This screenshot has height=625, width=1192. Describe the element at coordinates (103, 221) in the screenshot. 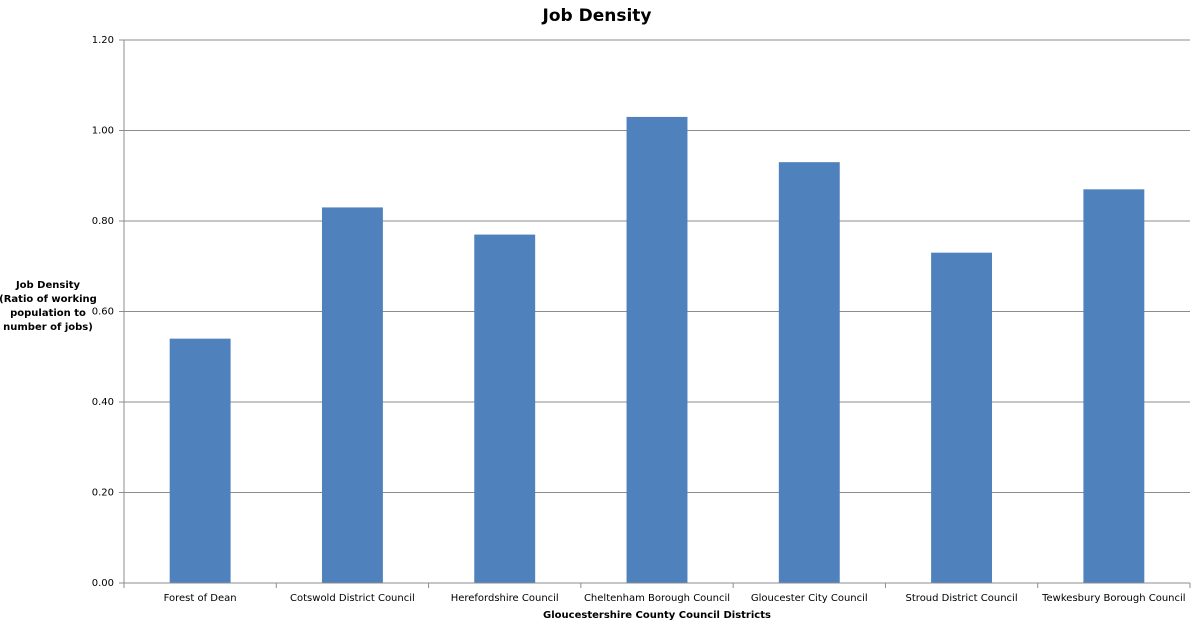

I see `y-tick-label: 0.80` at that location.